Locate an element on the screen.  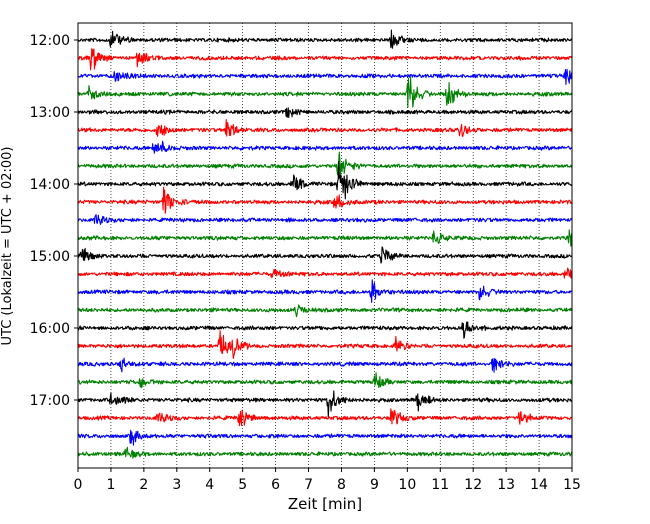
x-tick-label: 6 is located at coordinates (275, 485).